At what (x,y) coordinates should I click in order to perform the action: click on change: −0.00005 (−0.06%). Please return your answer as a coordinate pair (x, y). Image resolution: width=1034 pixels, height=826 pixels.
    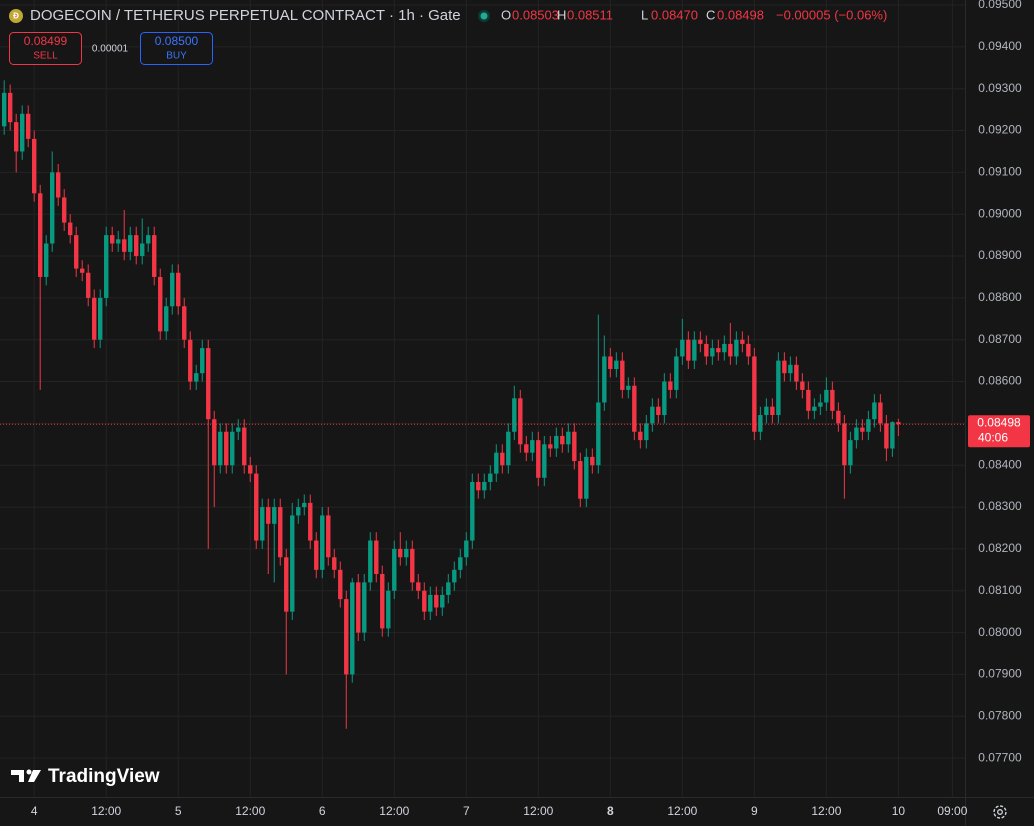
    Looking at the image, I should click on (831, 14).